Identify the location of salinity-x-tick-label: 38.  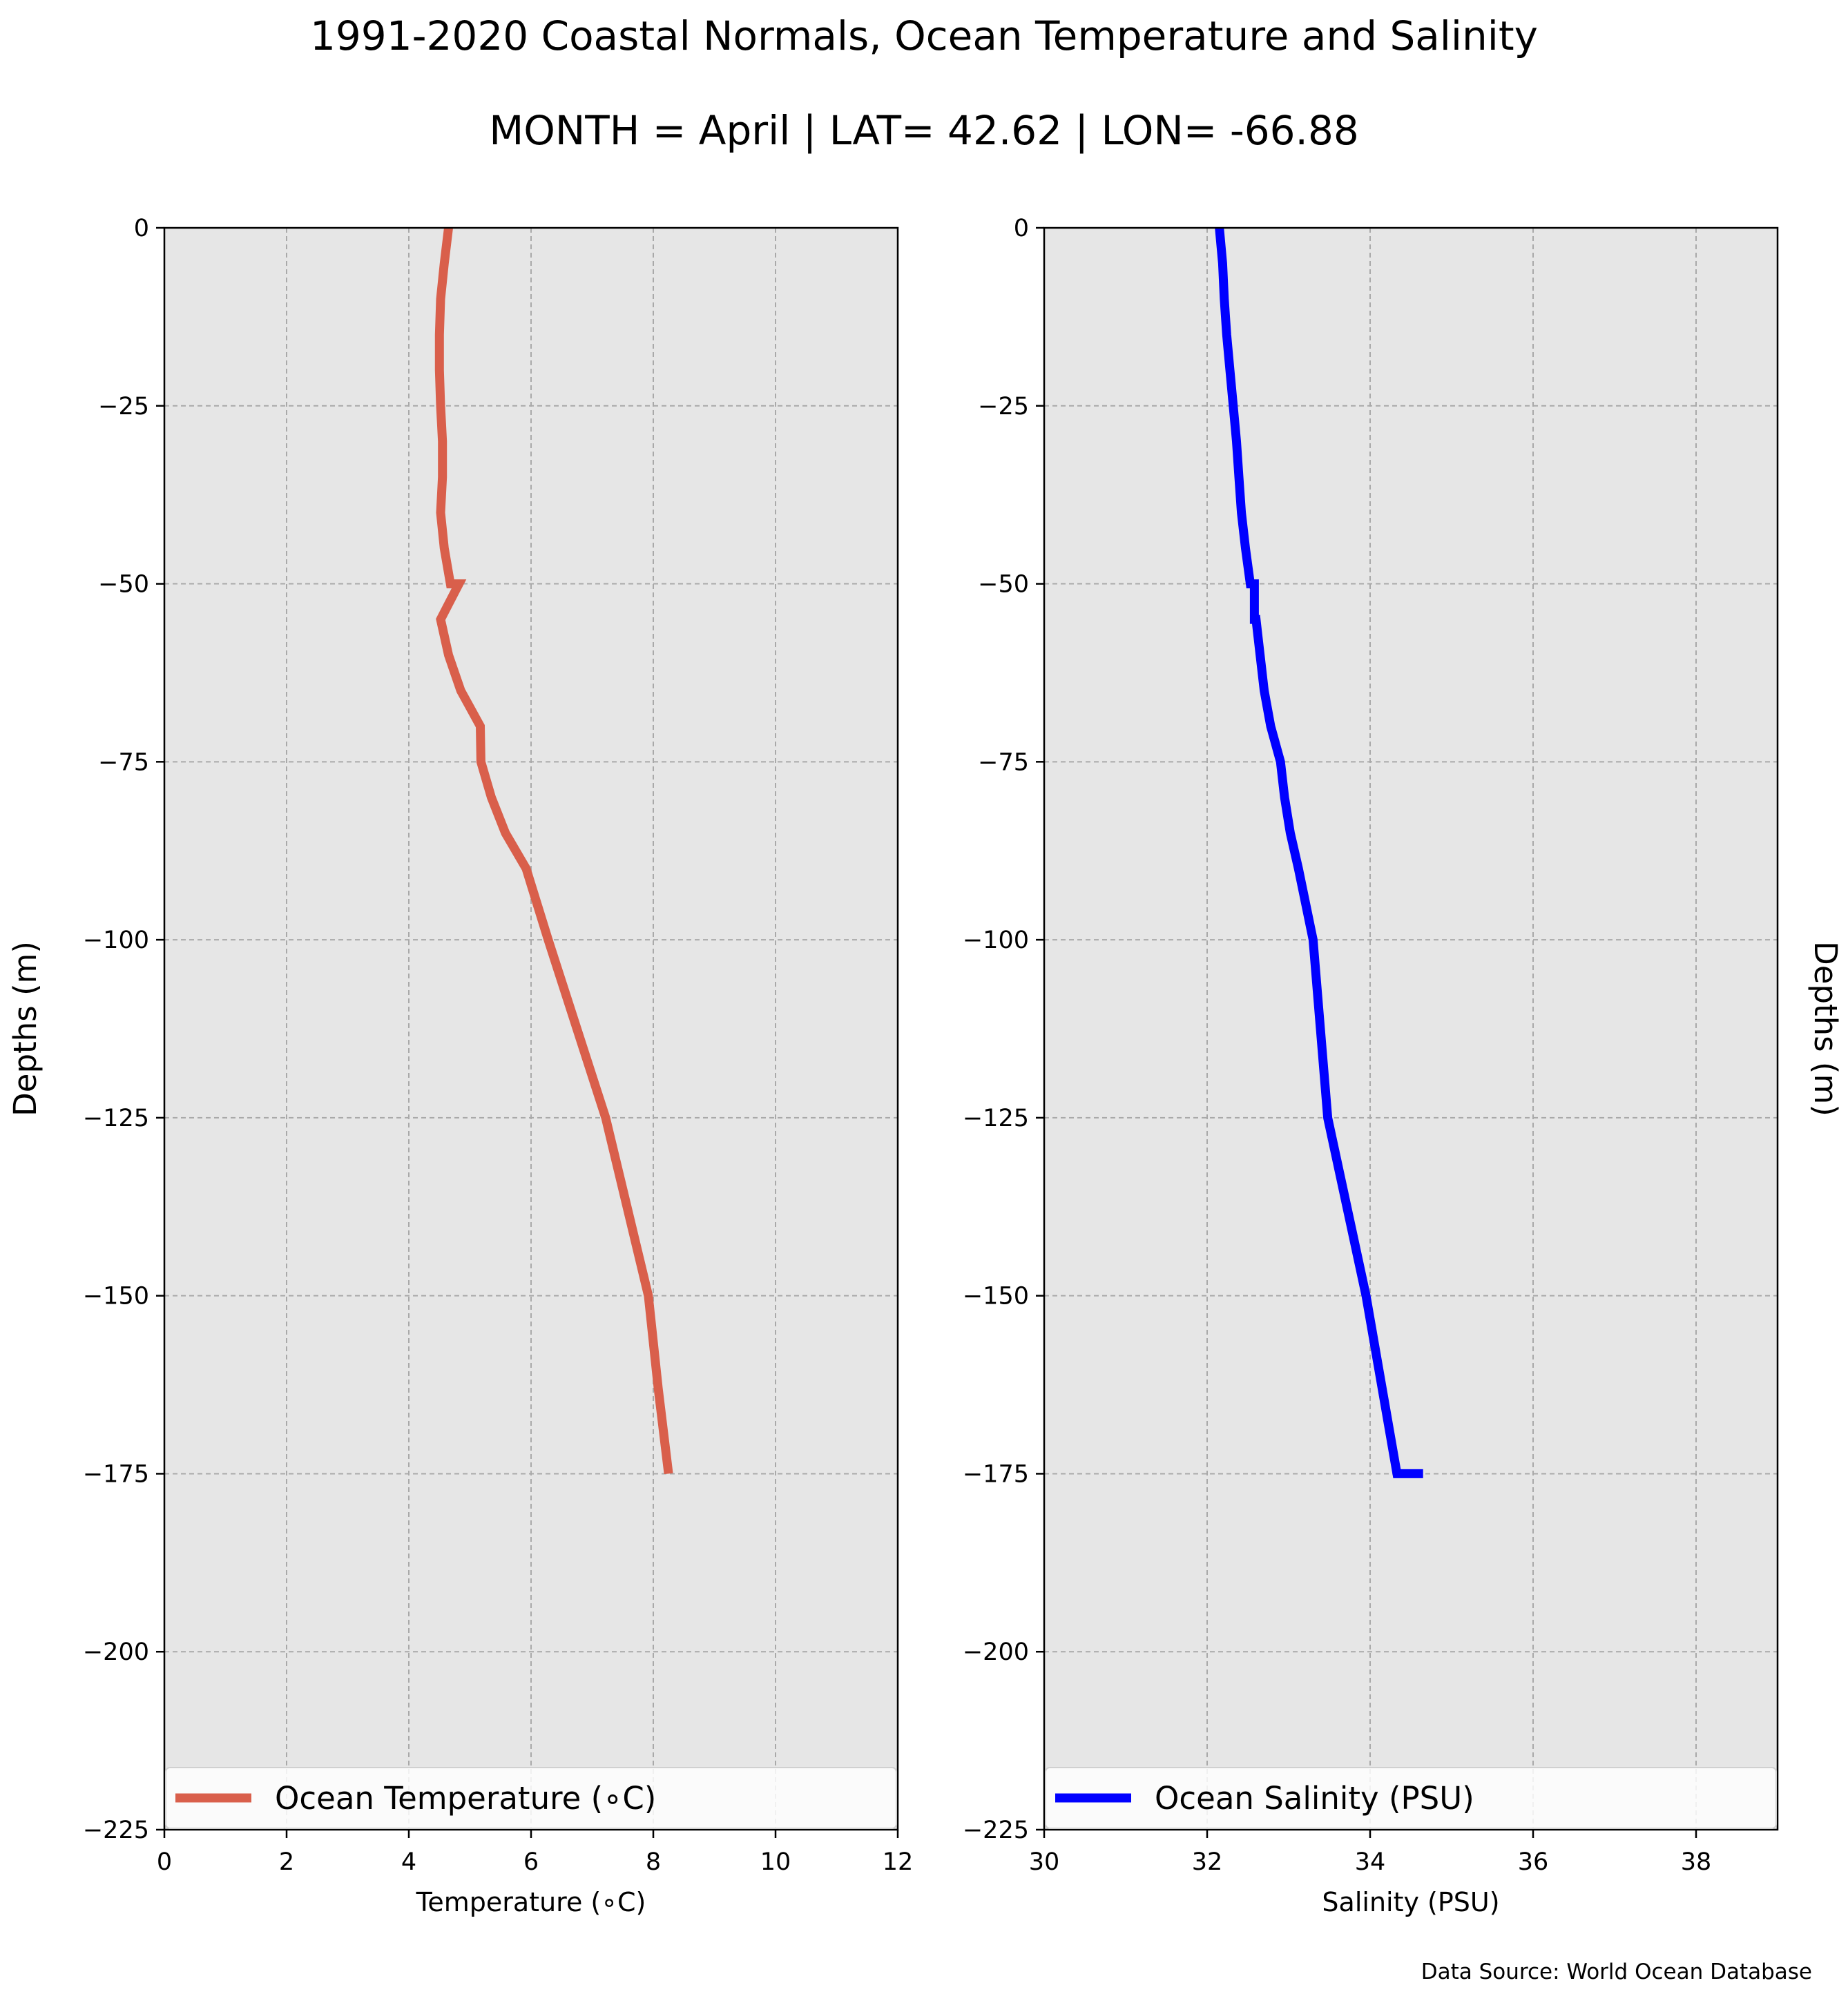
(1696, 1862).